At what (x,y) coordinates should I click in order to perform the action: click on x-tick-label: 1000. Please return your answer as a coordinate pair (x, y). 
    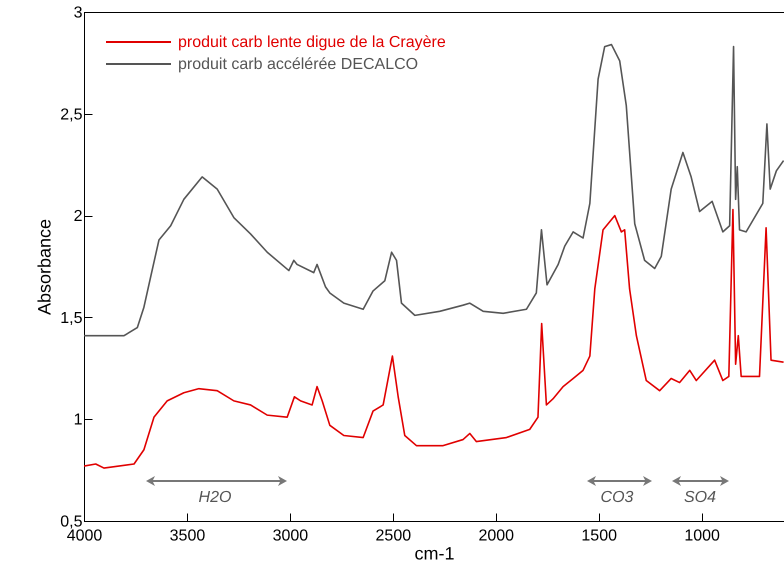
    Looking at the image, I should click on (702, 536).